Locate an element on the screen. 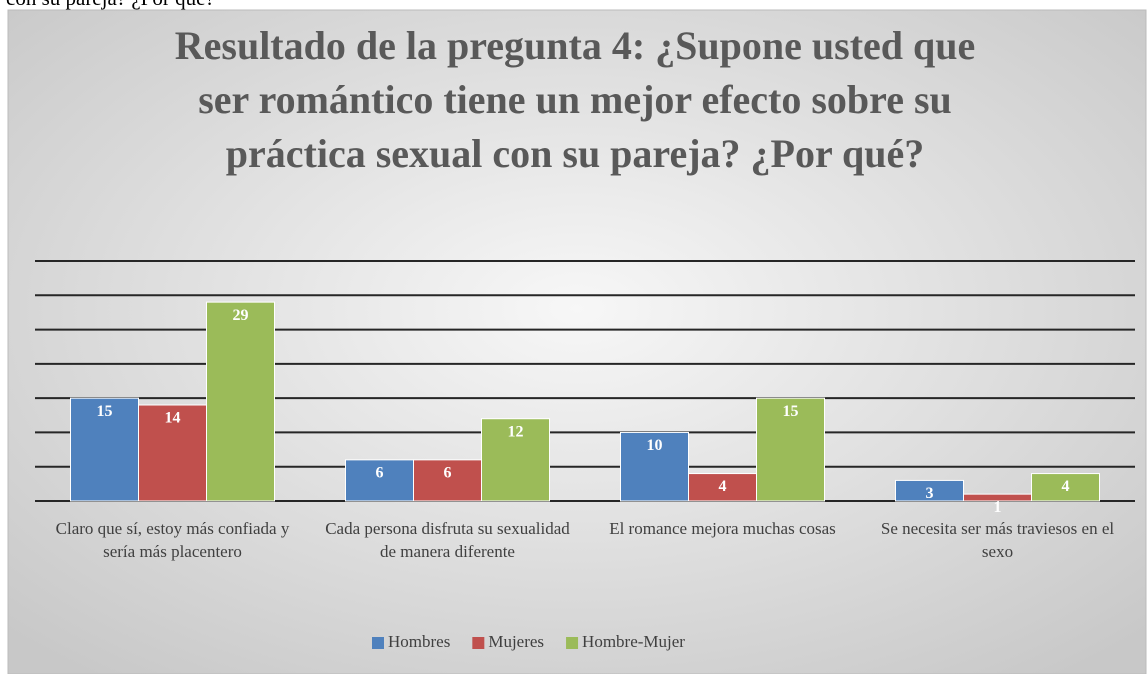 The width and height of the screenshot is (1148, 674). data-label: 12 is located at coordinates (516, 431).